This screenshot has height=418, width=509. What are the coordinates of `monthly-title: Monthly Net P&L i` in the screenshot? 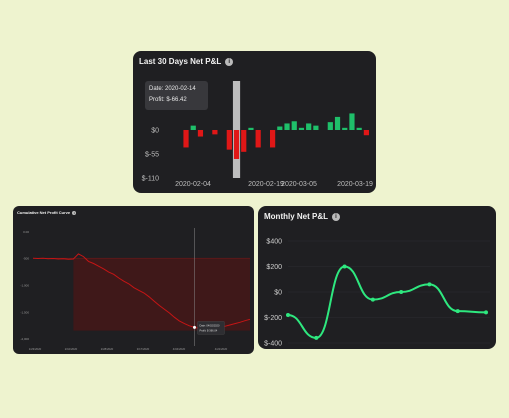 It's located at (302, 216).